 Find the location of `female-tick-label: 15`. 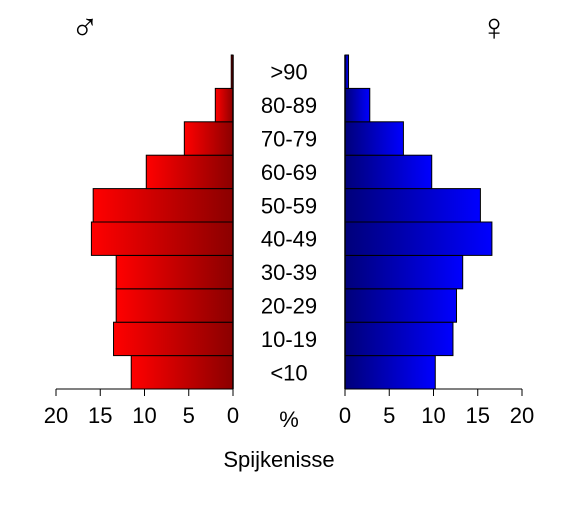

female-tick-label: 15 is located at coordinates (478, 415).